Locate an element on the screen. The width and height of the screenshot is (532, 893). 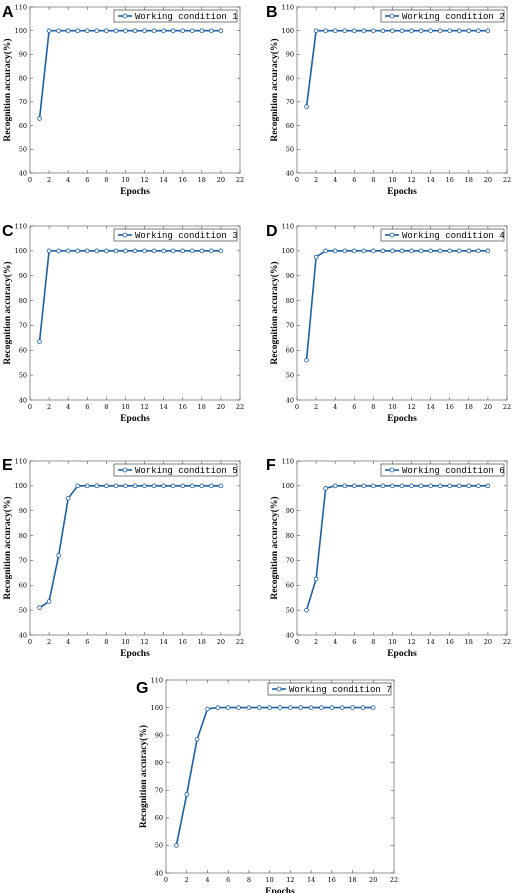
y-tick-label: 90 is located at coordinates (159, 735).